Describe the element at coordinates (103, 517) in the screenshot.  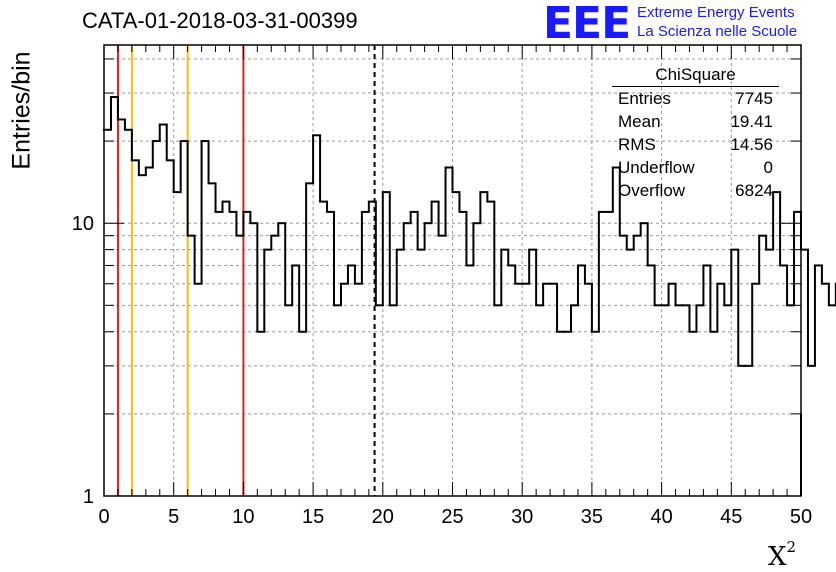
I see `x-tick-label: 0` at that location.